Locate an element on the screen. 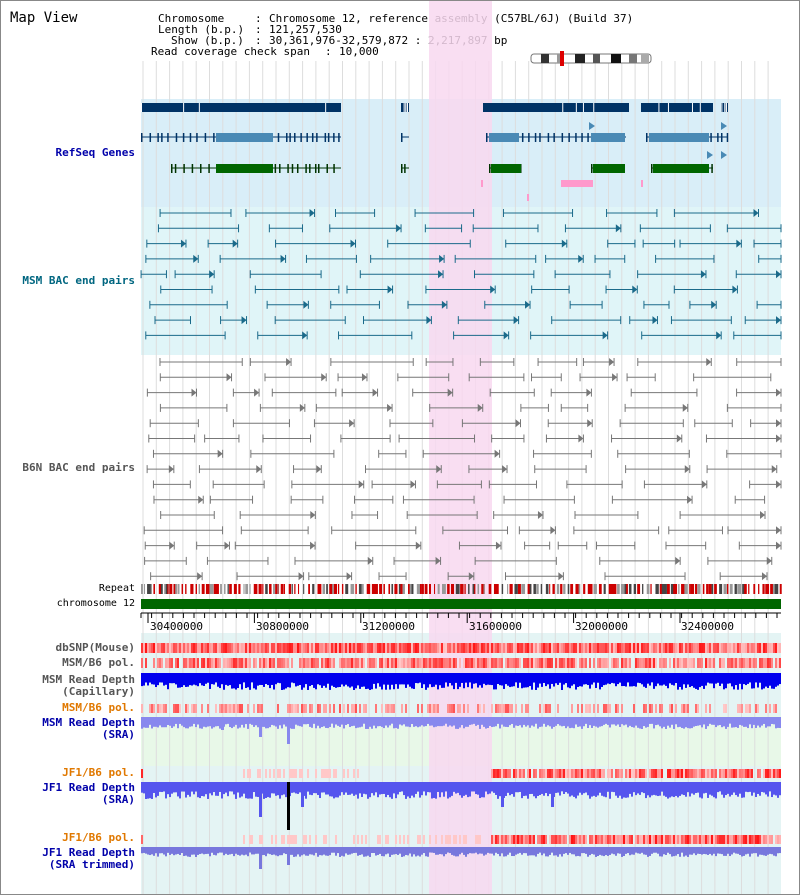 The width and height of the screenshot is (800, 895). track-label-jf1-depth-trim-2: (SRA trimmed) is located at coordinates (91, 864).